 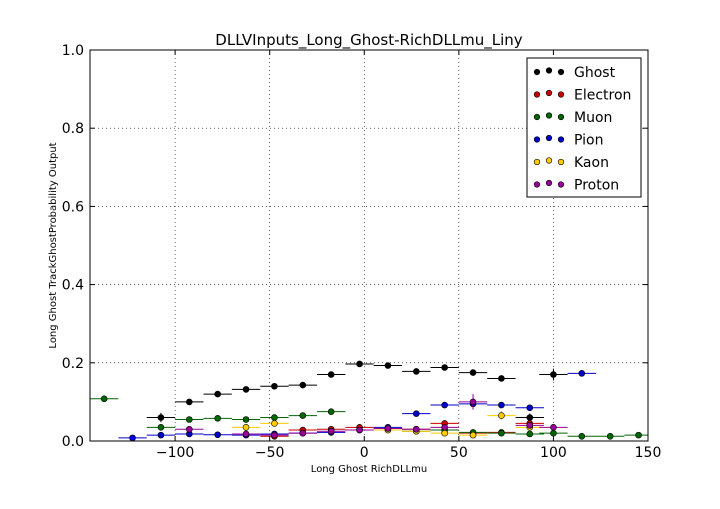 I want to click on y-tick-label: 0.0, so click(x=73, y=442).